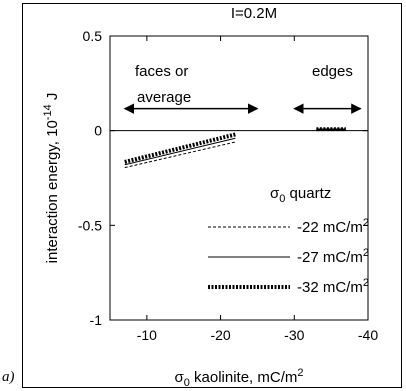 This screenshot has height=391, width=406. What do you see at coordinates (164, 97) in the screenshot?
I see `faces-label-line2: average` at bounding box center [164, 97].